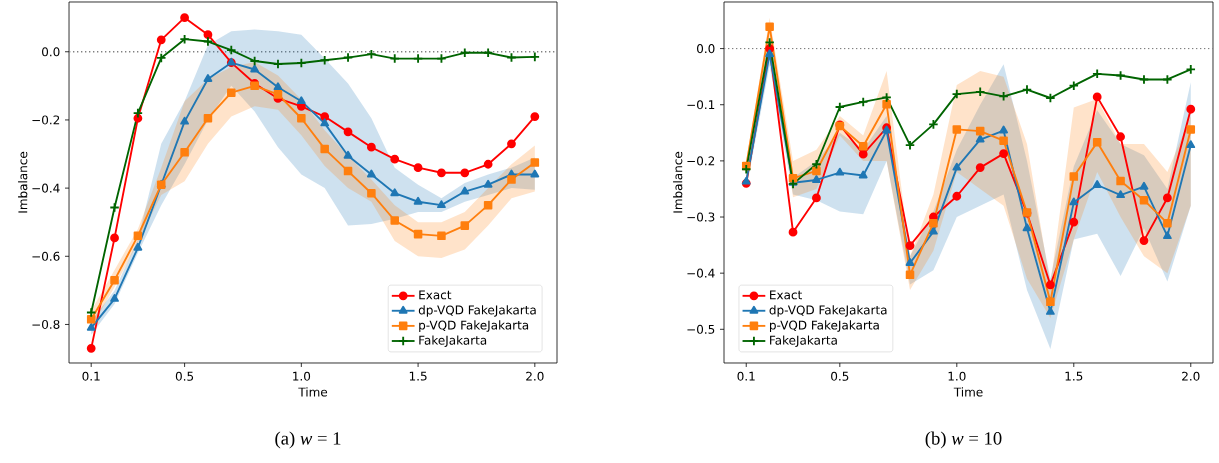  I want to click on y-tick-label: −0.6, so click(46, 256).